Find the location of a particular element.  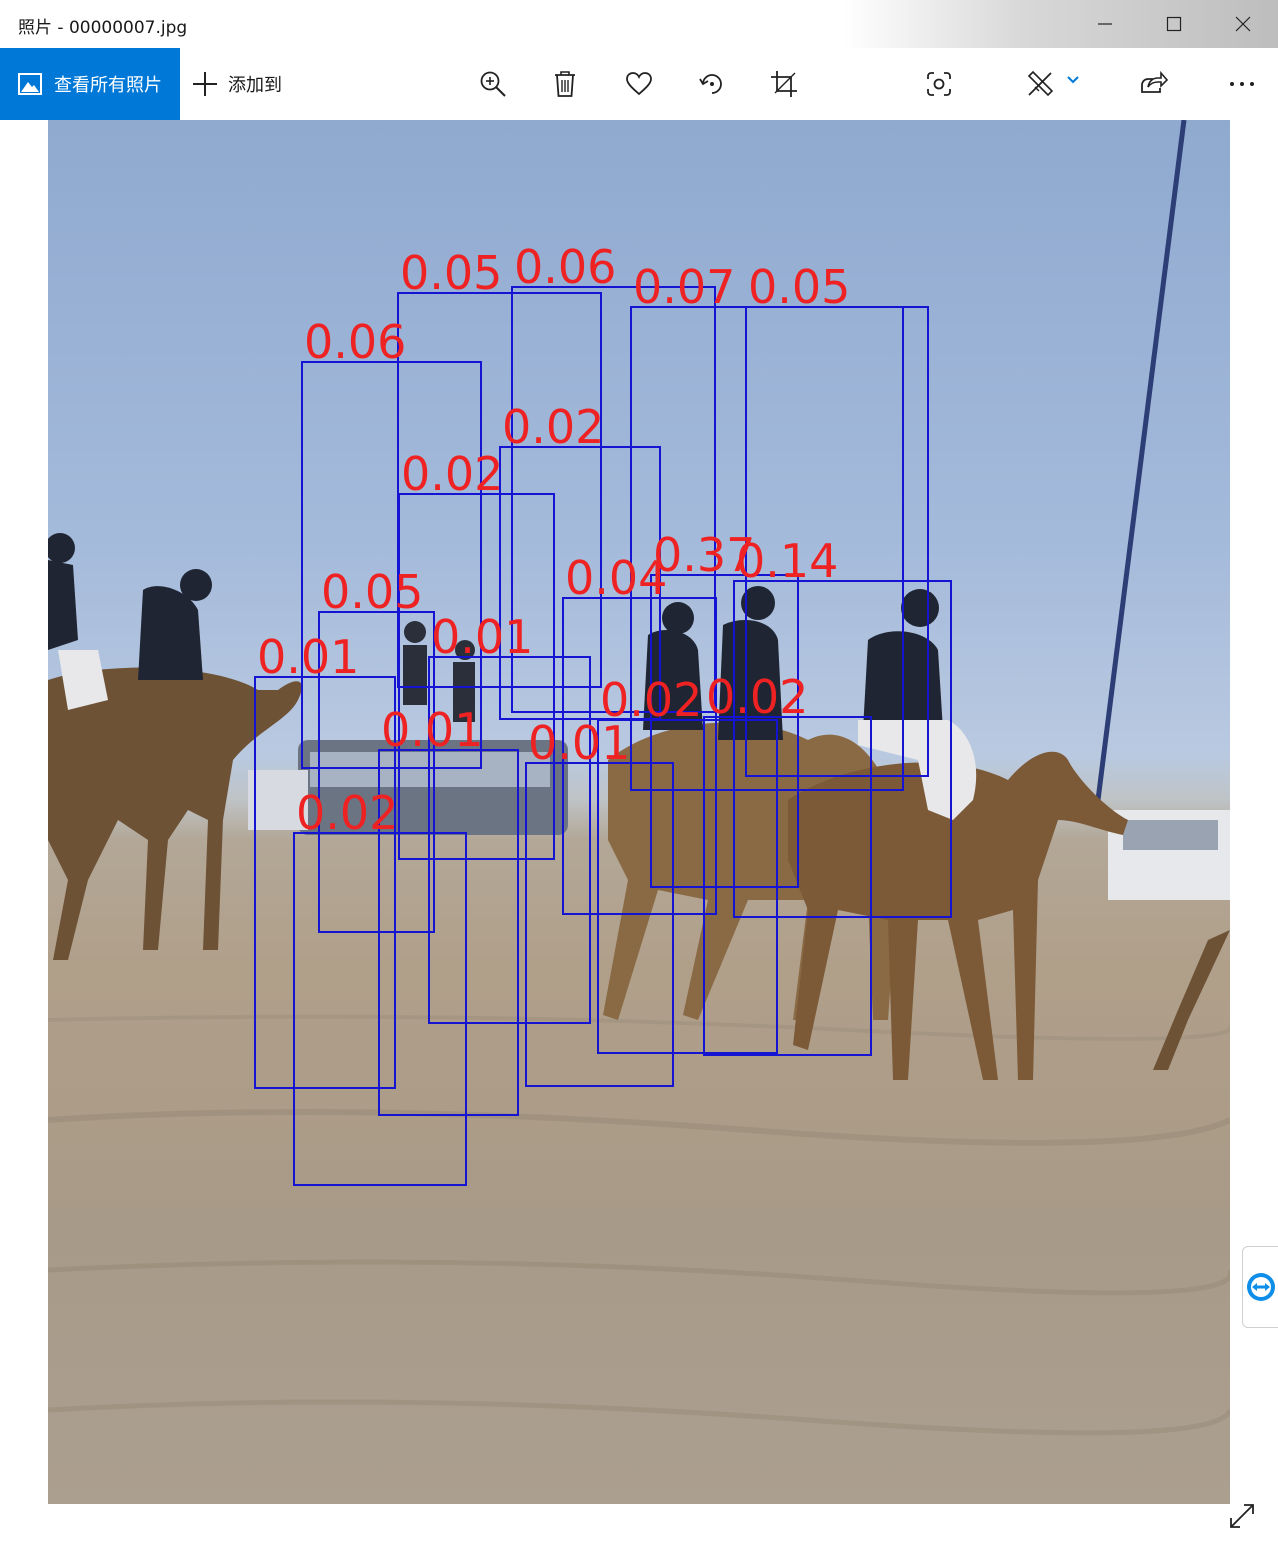

share-icon is located at coordinates (1154, 81).